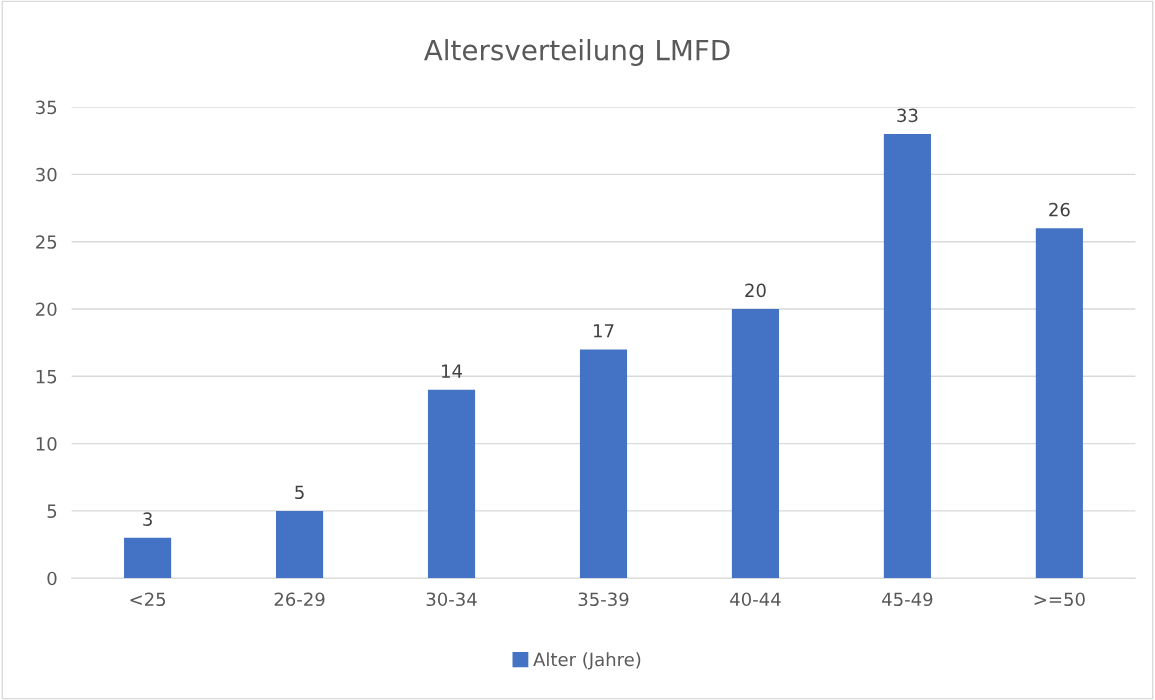 This screenshot has width=1155, height=700. What do you see at coordinates (46, 444) in the screenshot?
I see `y-tick-label: 10` at bounding box center [46, 444].